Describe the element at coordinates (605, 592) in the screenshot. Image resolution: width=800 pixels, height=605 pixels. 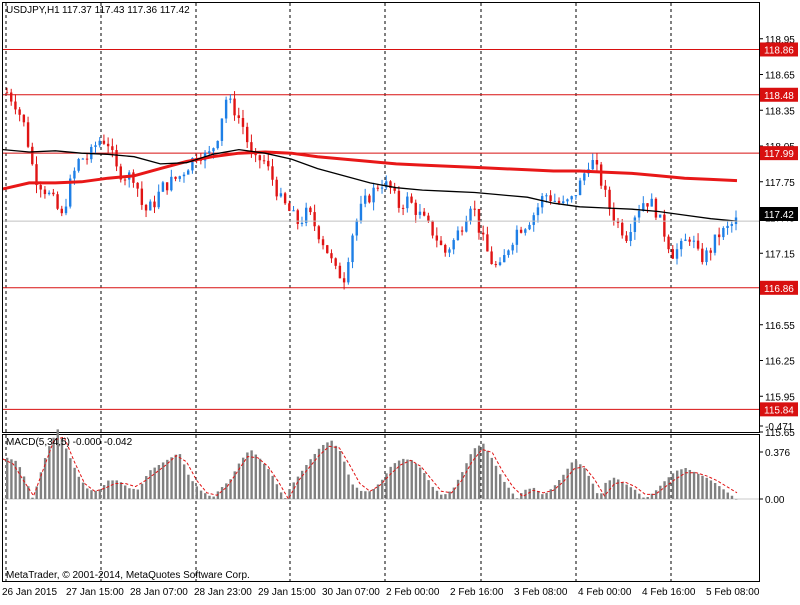
I see `x-tick-label: 4 Feb 00:00` at that location.